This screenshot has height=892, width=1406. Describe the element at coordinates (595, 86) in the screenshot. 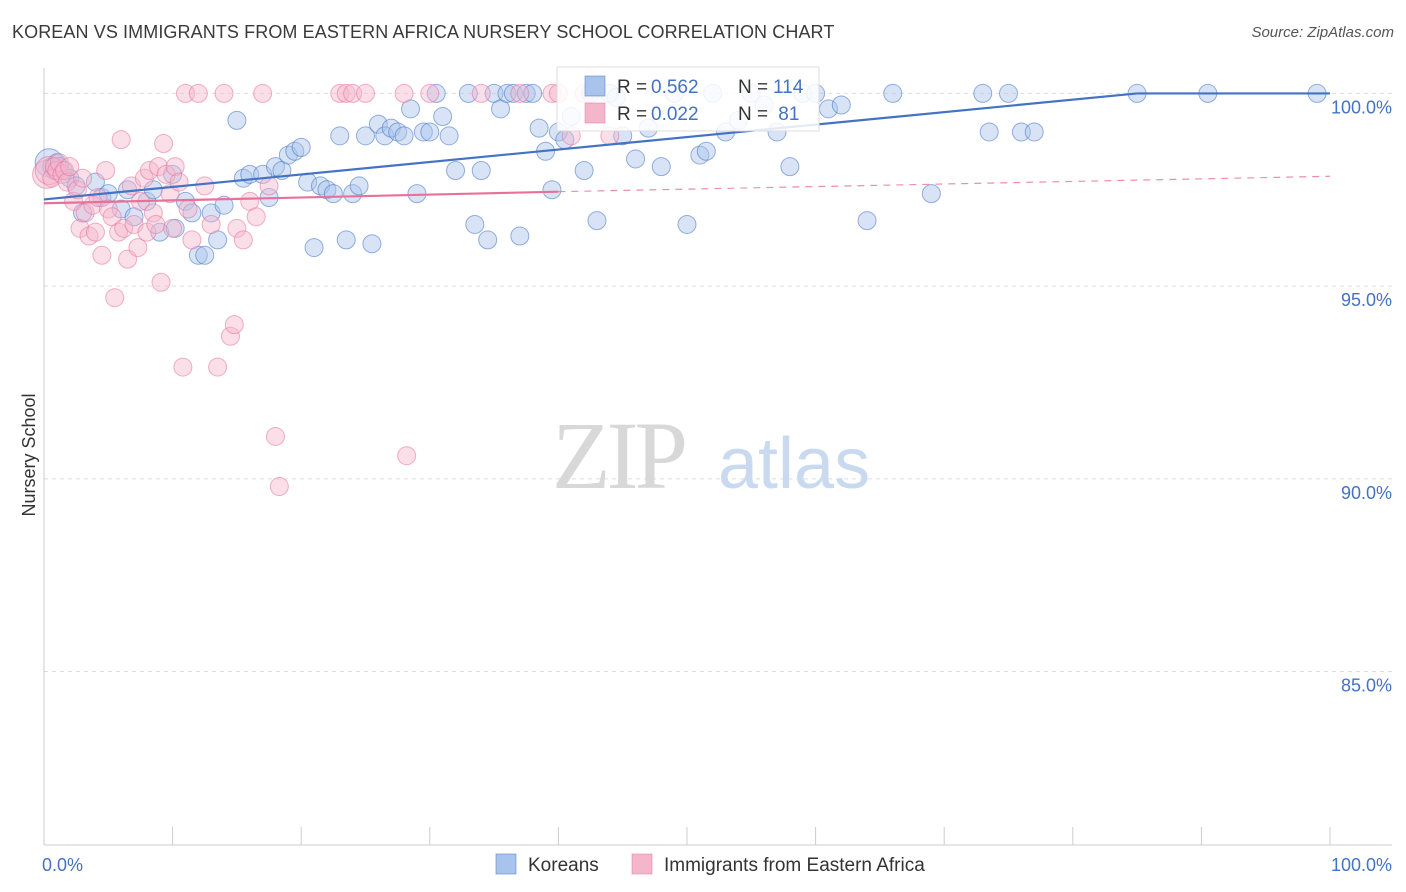

I see `stats-swatch-koreans` at that location.